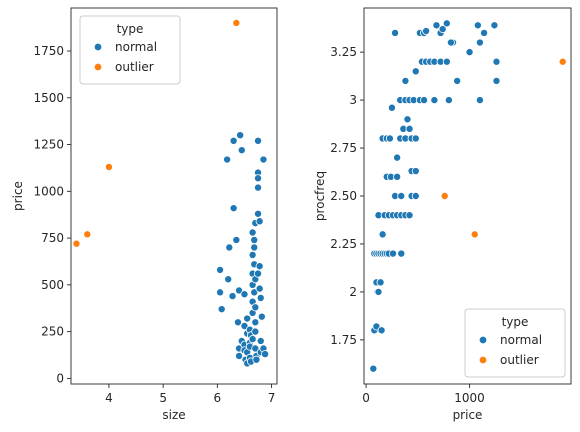 Image resolution: width=580 pixels, height=432 pixels. I want to click on left-x-tick-label-3: 7, so click(272, 398).